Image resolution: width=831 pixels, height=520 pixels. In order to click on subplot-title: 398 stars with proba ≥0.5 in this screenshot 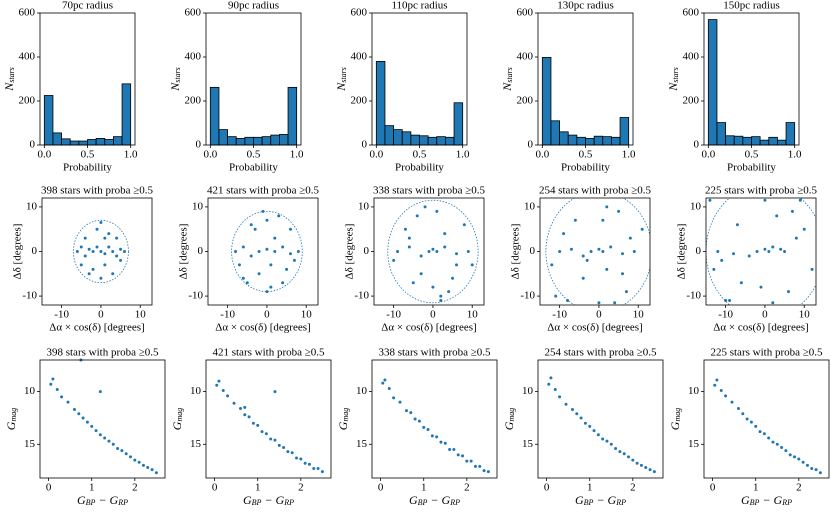, I will do `click(97, 191)`.